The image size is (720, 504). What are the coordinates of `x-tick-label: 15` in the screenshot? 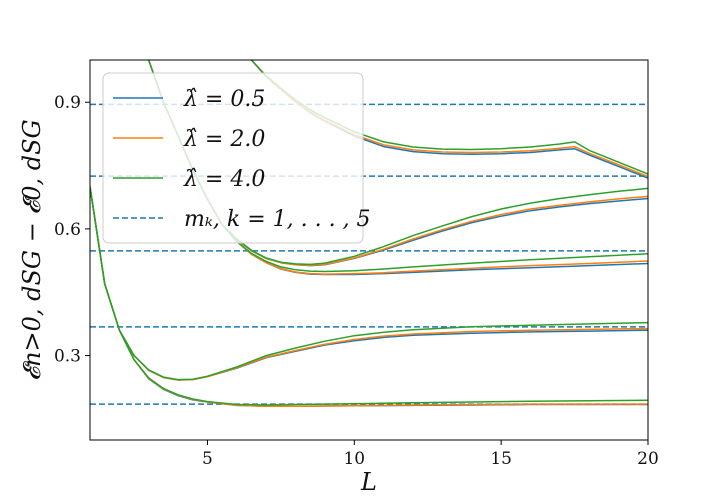 It's located at (501, 459).